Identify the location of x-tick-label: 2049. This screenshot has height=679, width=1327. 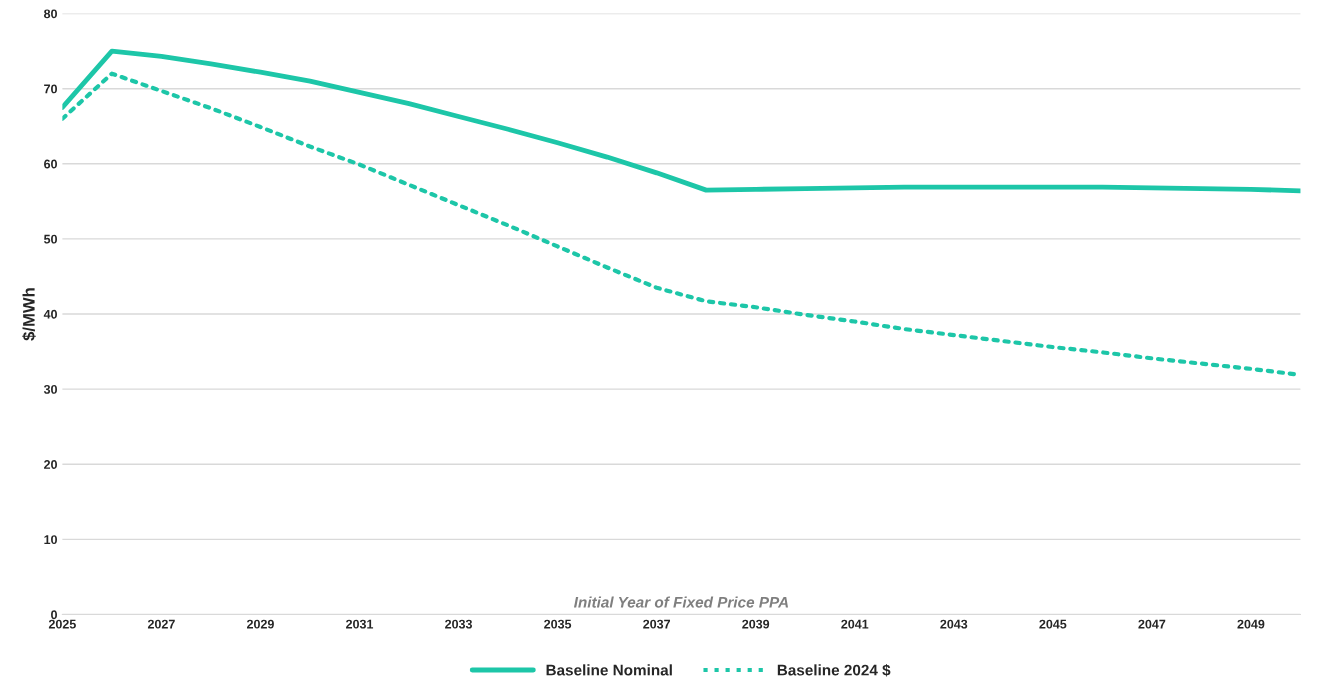
(1251, 624).